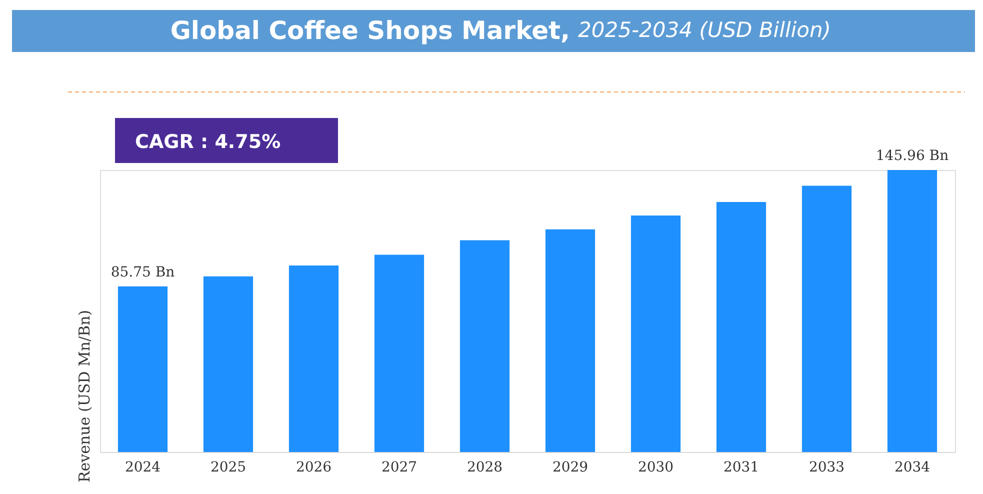 The image size is (983, 494). What do you see at coordinates (370, 30) in the screenshot?
I see `chart-title: Global Coffee Shops Market,` at bounding box center [370, 30].